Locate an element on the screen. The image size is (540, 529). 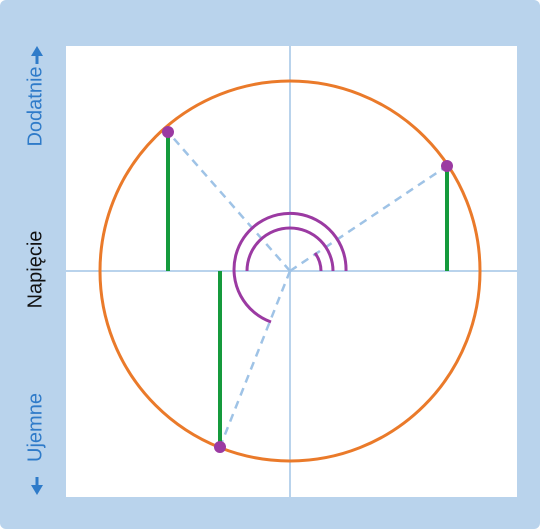
angle-arc-medium is located at coordinates (290, 249).